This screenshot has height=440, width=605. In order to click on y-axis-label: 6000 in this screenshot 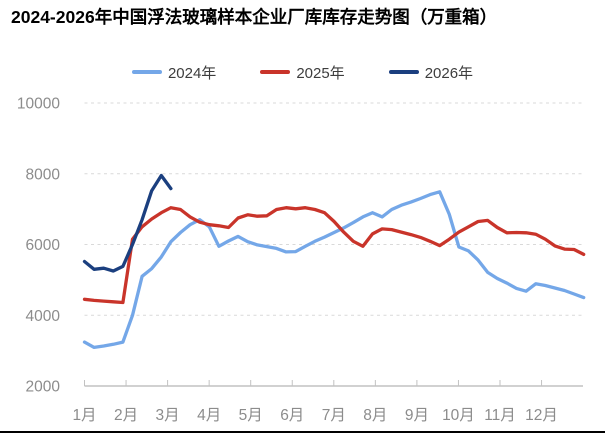, I will do `click(43, 245)`.